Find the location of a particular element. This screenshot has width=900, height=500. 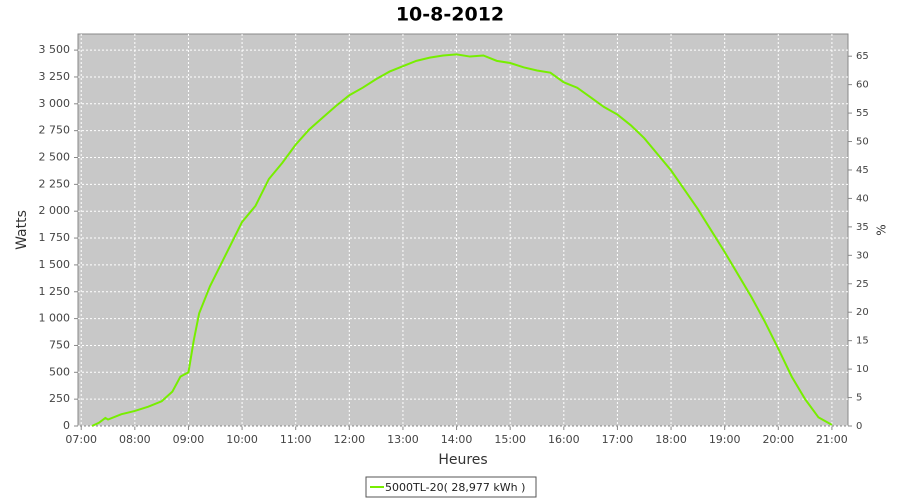

x-tick-label: 13:00 is located at coordinates (403, 439).